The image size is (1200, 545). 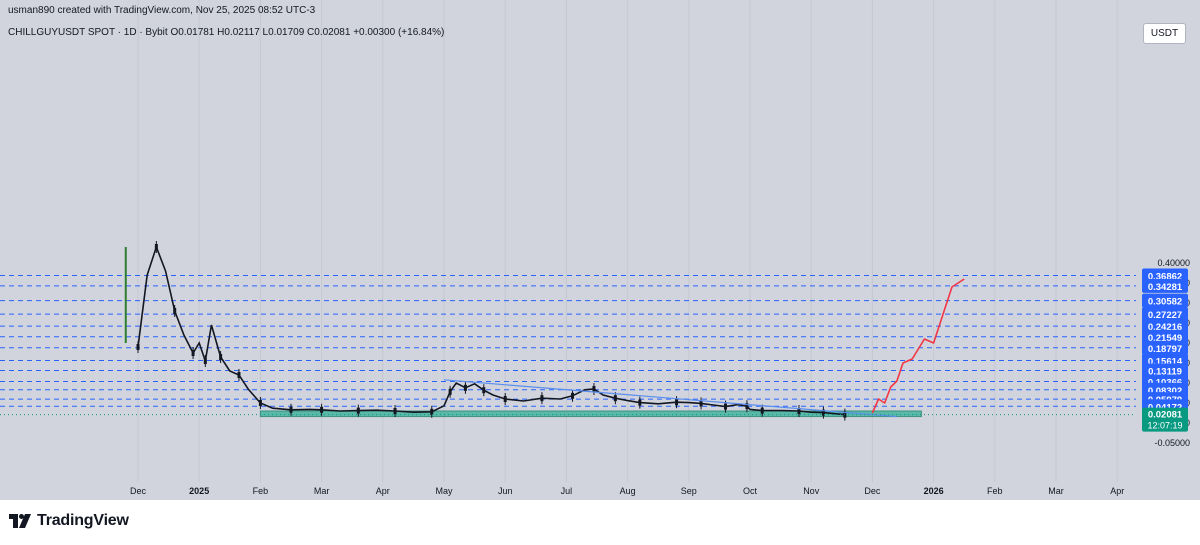 I want to click on support-zone, so click(x=590, y=414).